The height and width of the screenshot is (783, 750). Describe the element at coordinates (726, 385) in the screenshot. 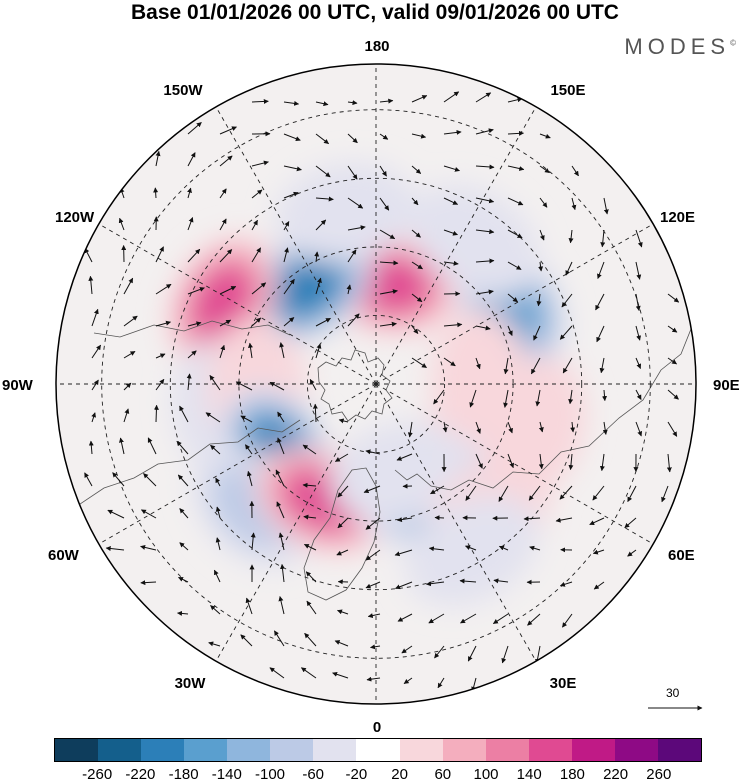

I see `lon-label-90e: 90E` at that location.